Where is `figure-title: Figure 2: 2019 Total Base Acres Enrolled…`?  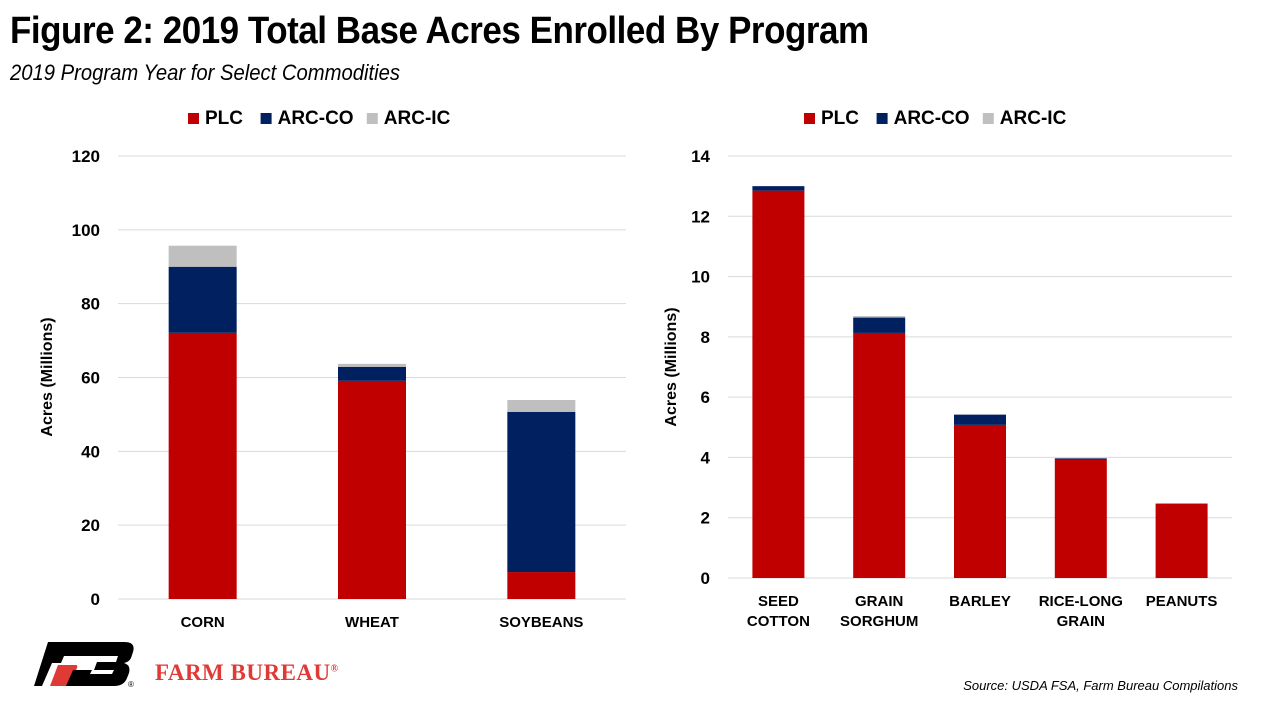 figure-title: Figure 2: 2019 Total Base Acres Enrolled… is located at coordinates (439, 31).